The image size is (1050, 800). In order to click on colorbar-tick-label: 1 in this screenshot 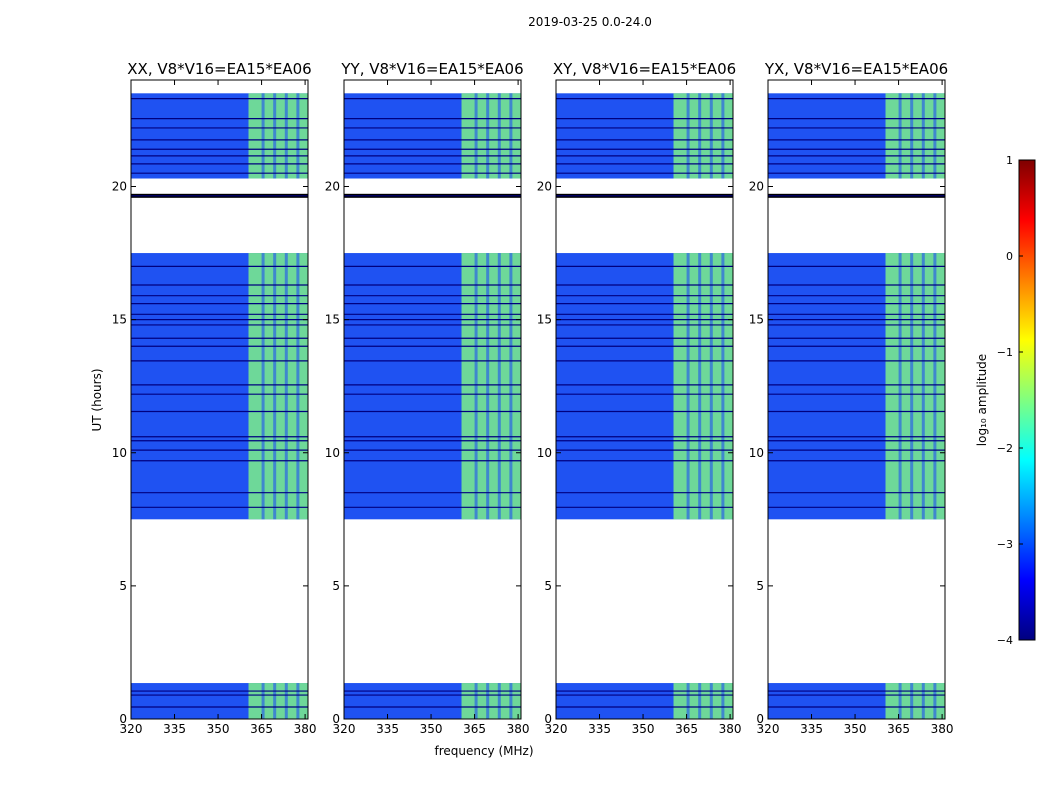, I will do `click(1009, 160)`.